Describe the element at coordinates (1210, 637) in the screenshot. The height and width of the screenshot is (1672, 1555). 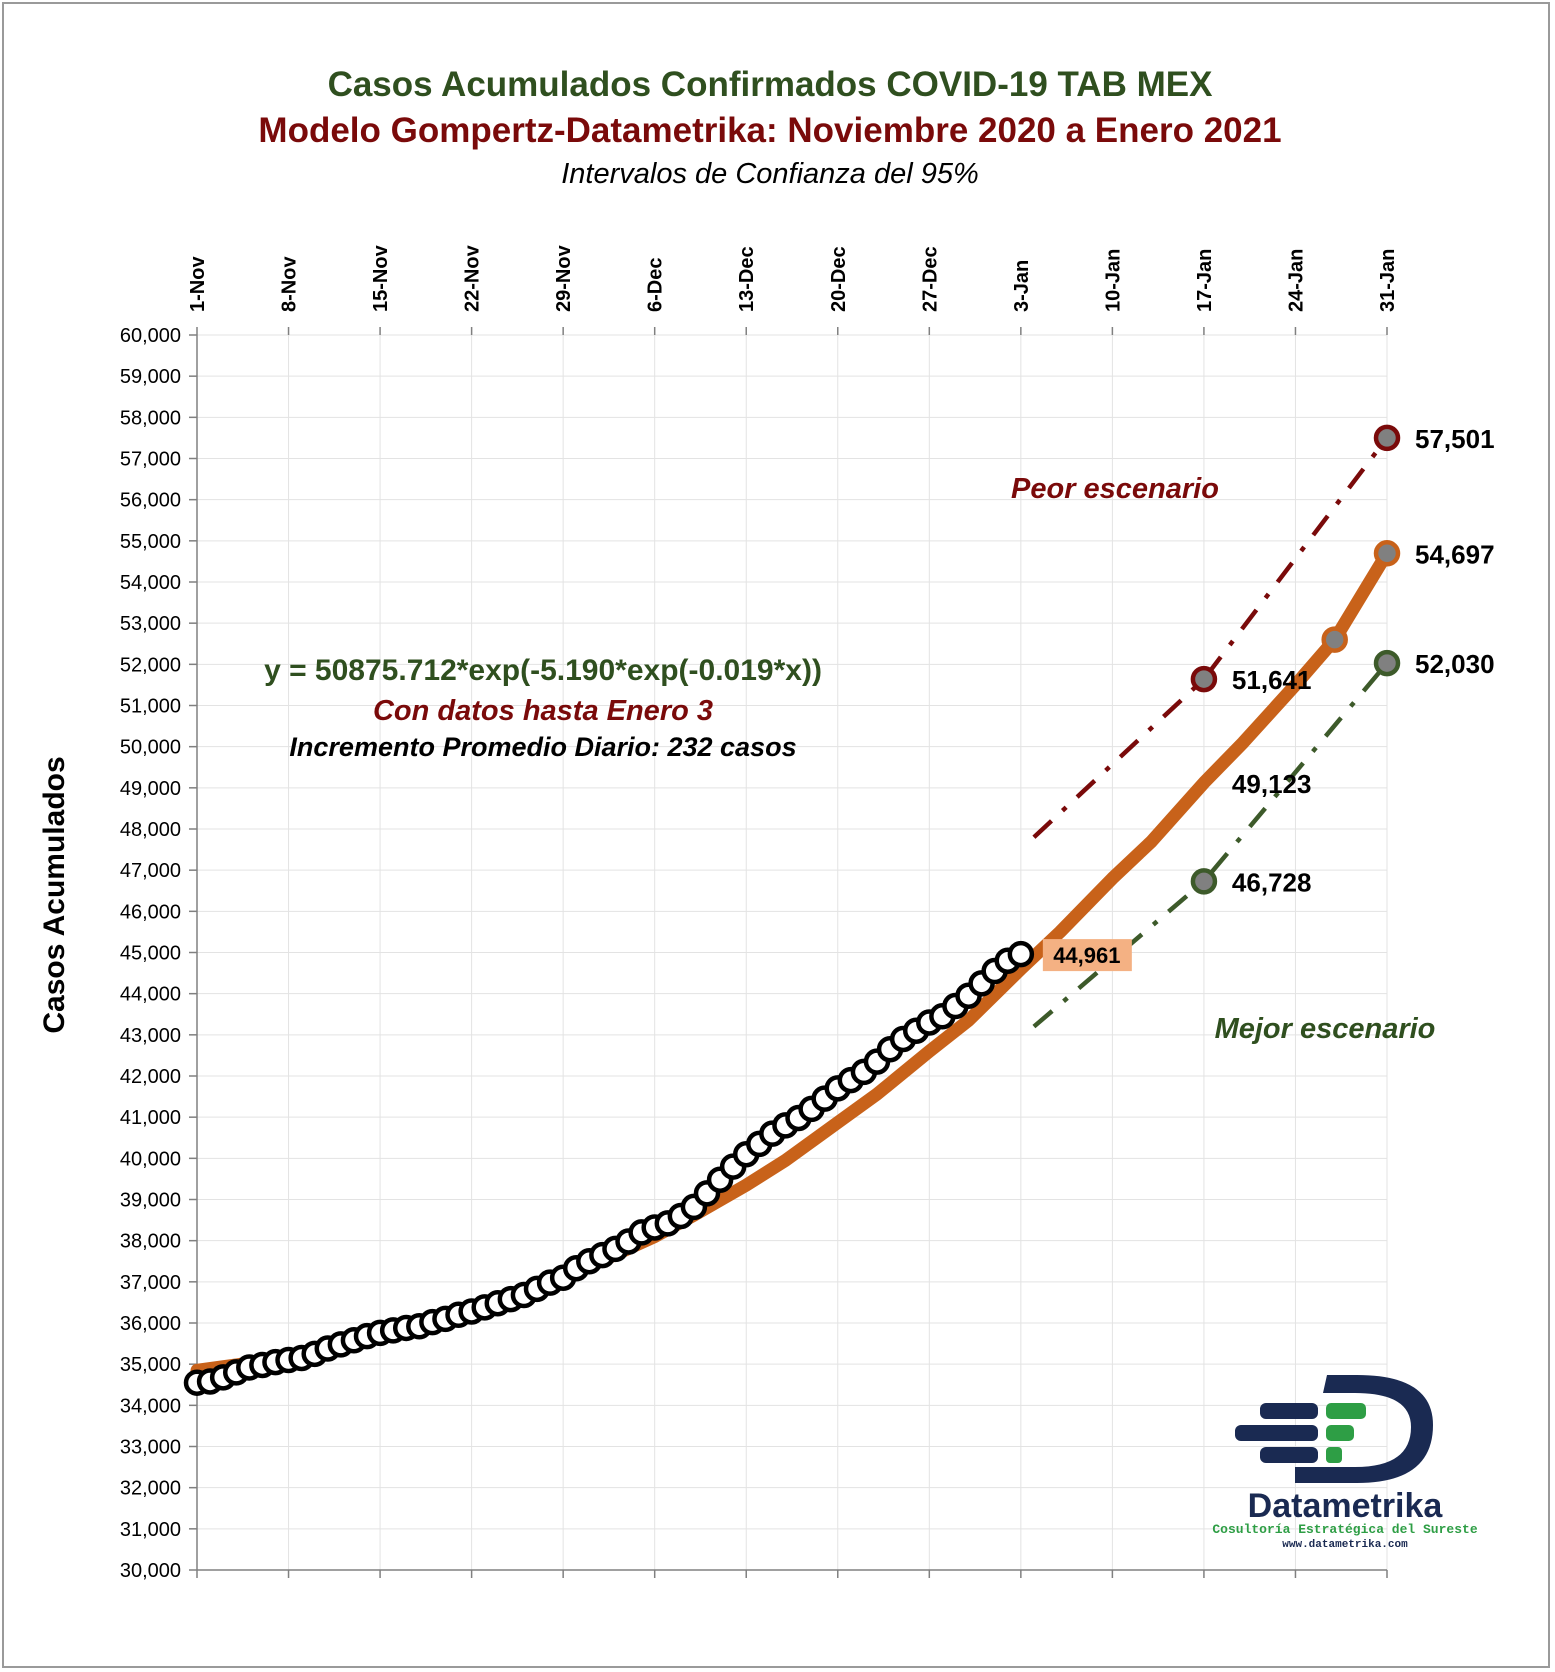
I see `upper-bound-line` at that location.